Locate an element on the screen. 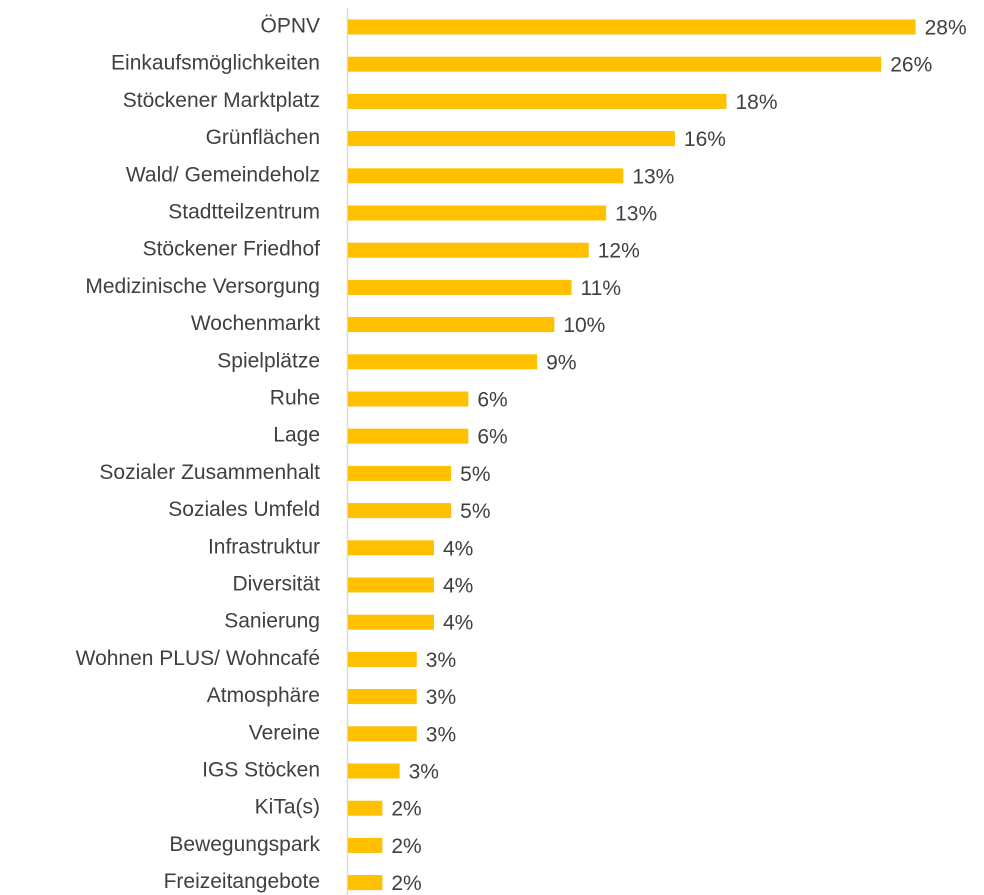 Image resolution: width=984 pixels, height=895 pixels. value-label: 26% is located at coordinates (911, 65).